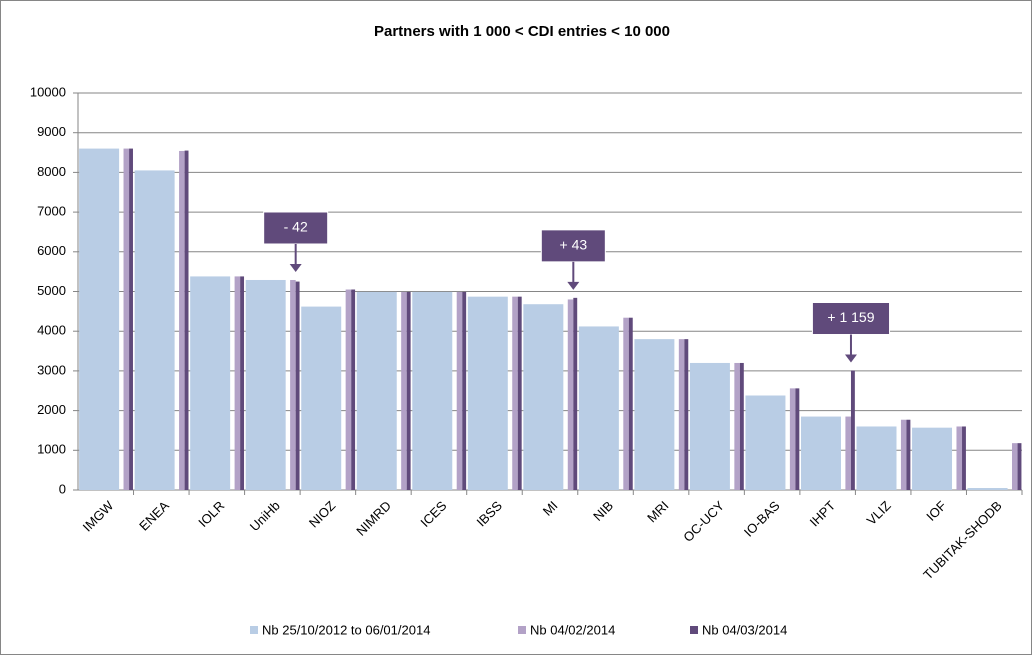 The height and width of the screenshot is (655, 1032). What do you see at coordinates (572, 629) in the screenshot?
I see `legend-label: Nb 04/02/2014` at bounding box center [572, 629].